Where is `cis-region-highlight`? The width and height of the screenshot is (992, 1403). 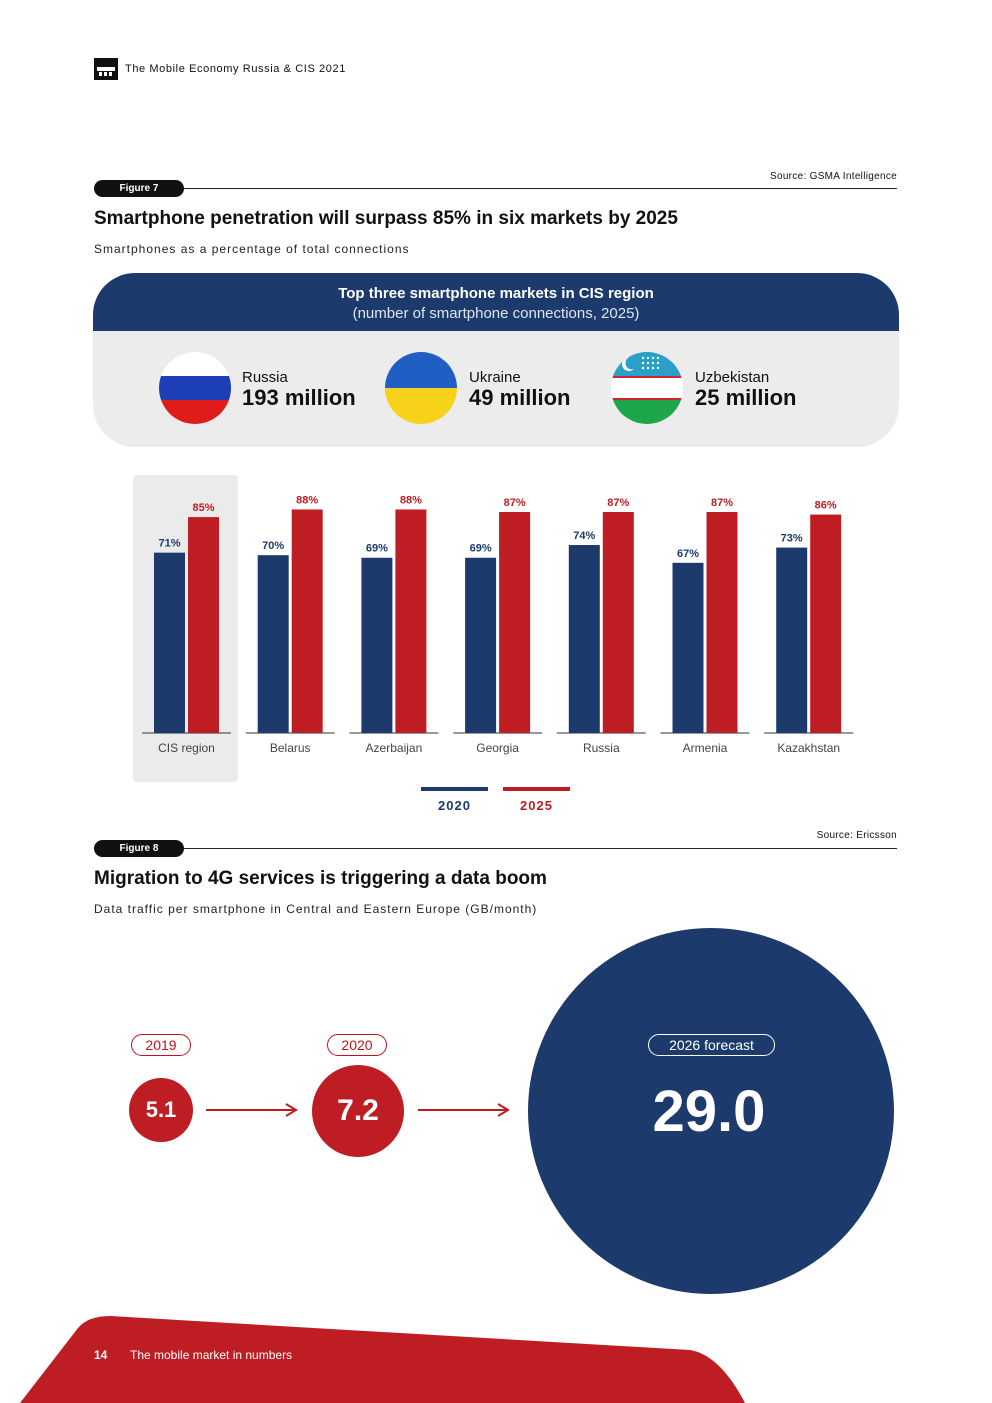
cis-region-highlight is located at coordinates (185, 628).